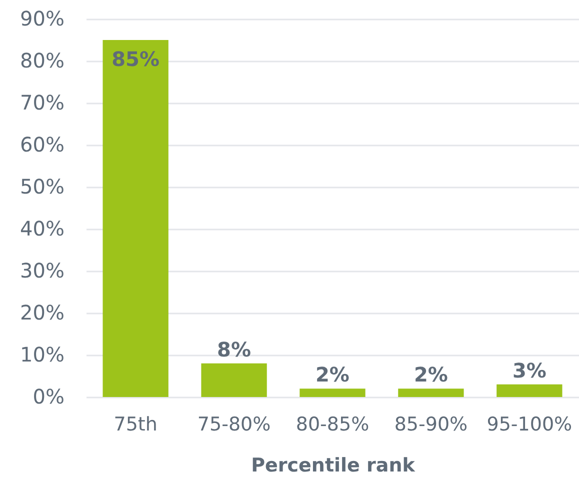 The width and height of the screenshot is (579, 490). Describe the element at coordinates (529, 370) in the screenshot. I see `data-label: 3%` at that location.